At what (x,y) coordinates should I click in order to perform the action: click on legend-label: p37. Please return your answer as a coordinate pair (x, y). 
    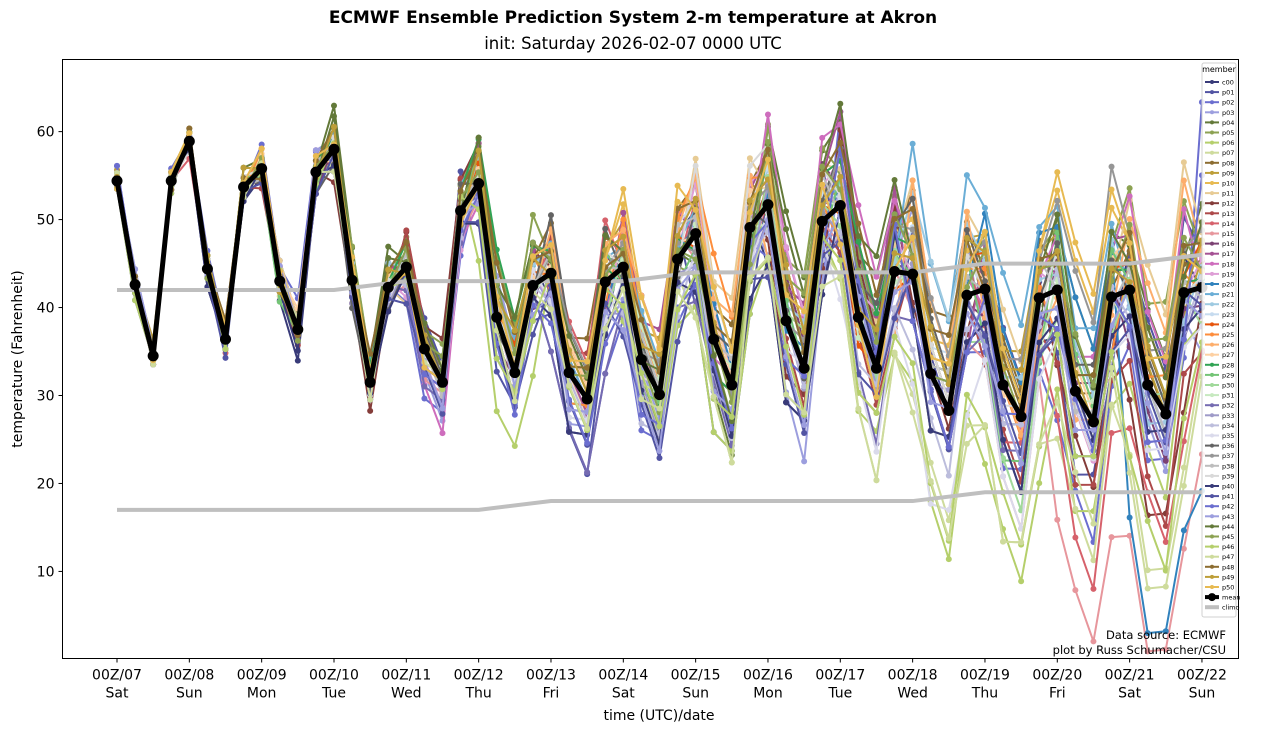
    Looking at the image, I should click on (1228, 456).